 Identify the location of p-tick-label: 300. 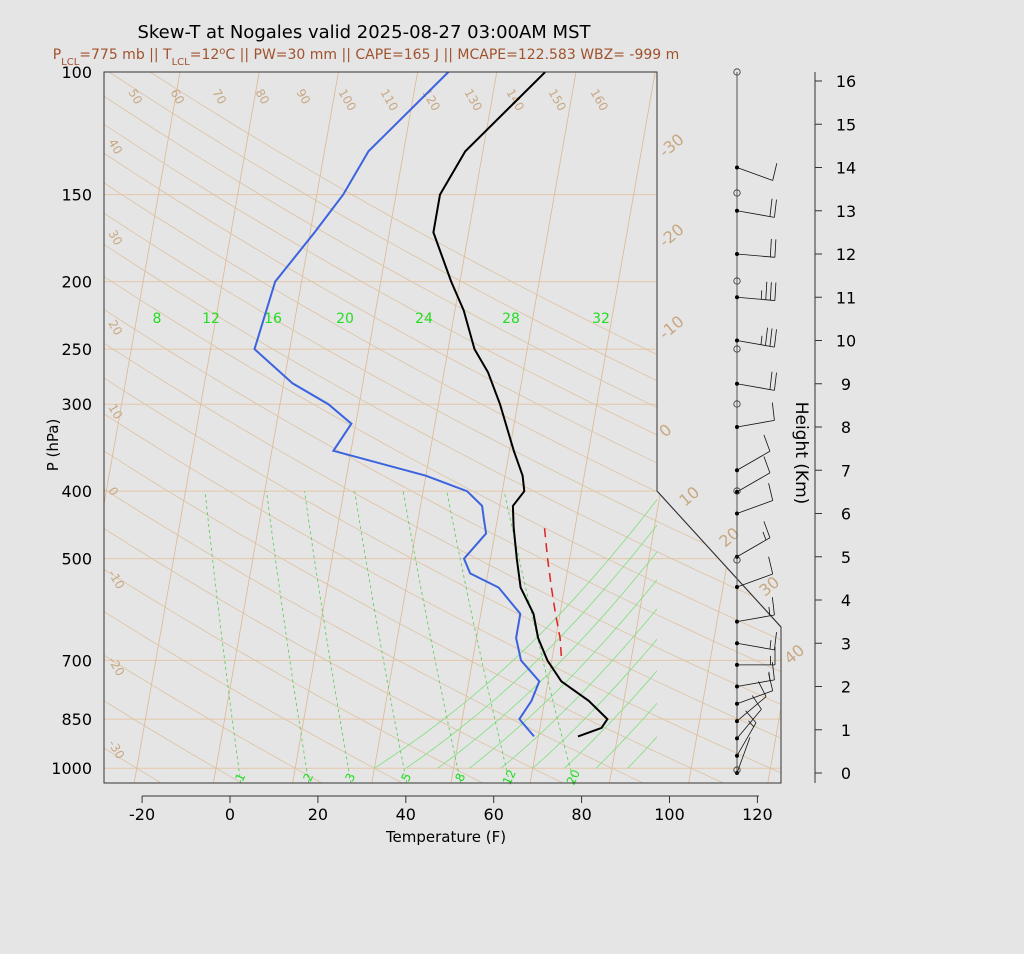
(76, 404).